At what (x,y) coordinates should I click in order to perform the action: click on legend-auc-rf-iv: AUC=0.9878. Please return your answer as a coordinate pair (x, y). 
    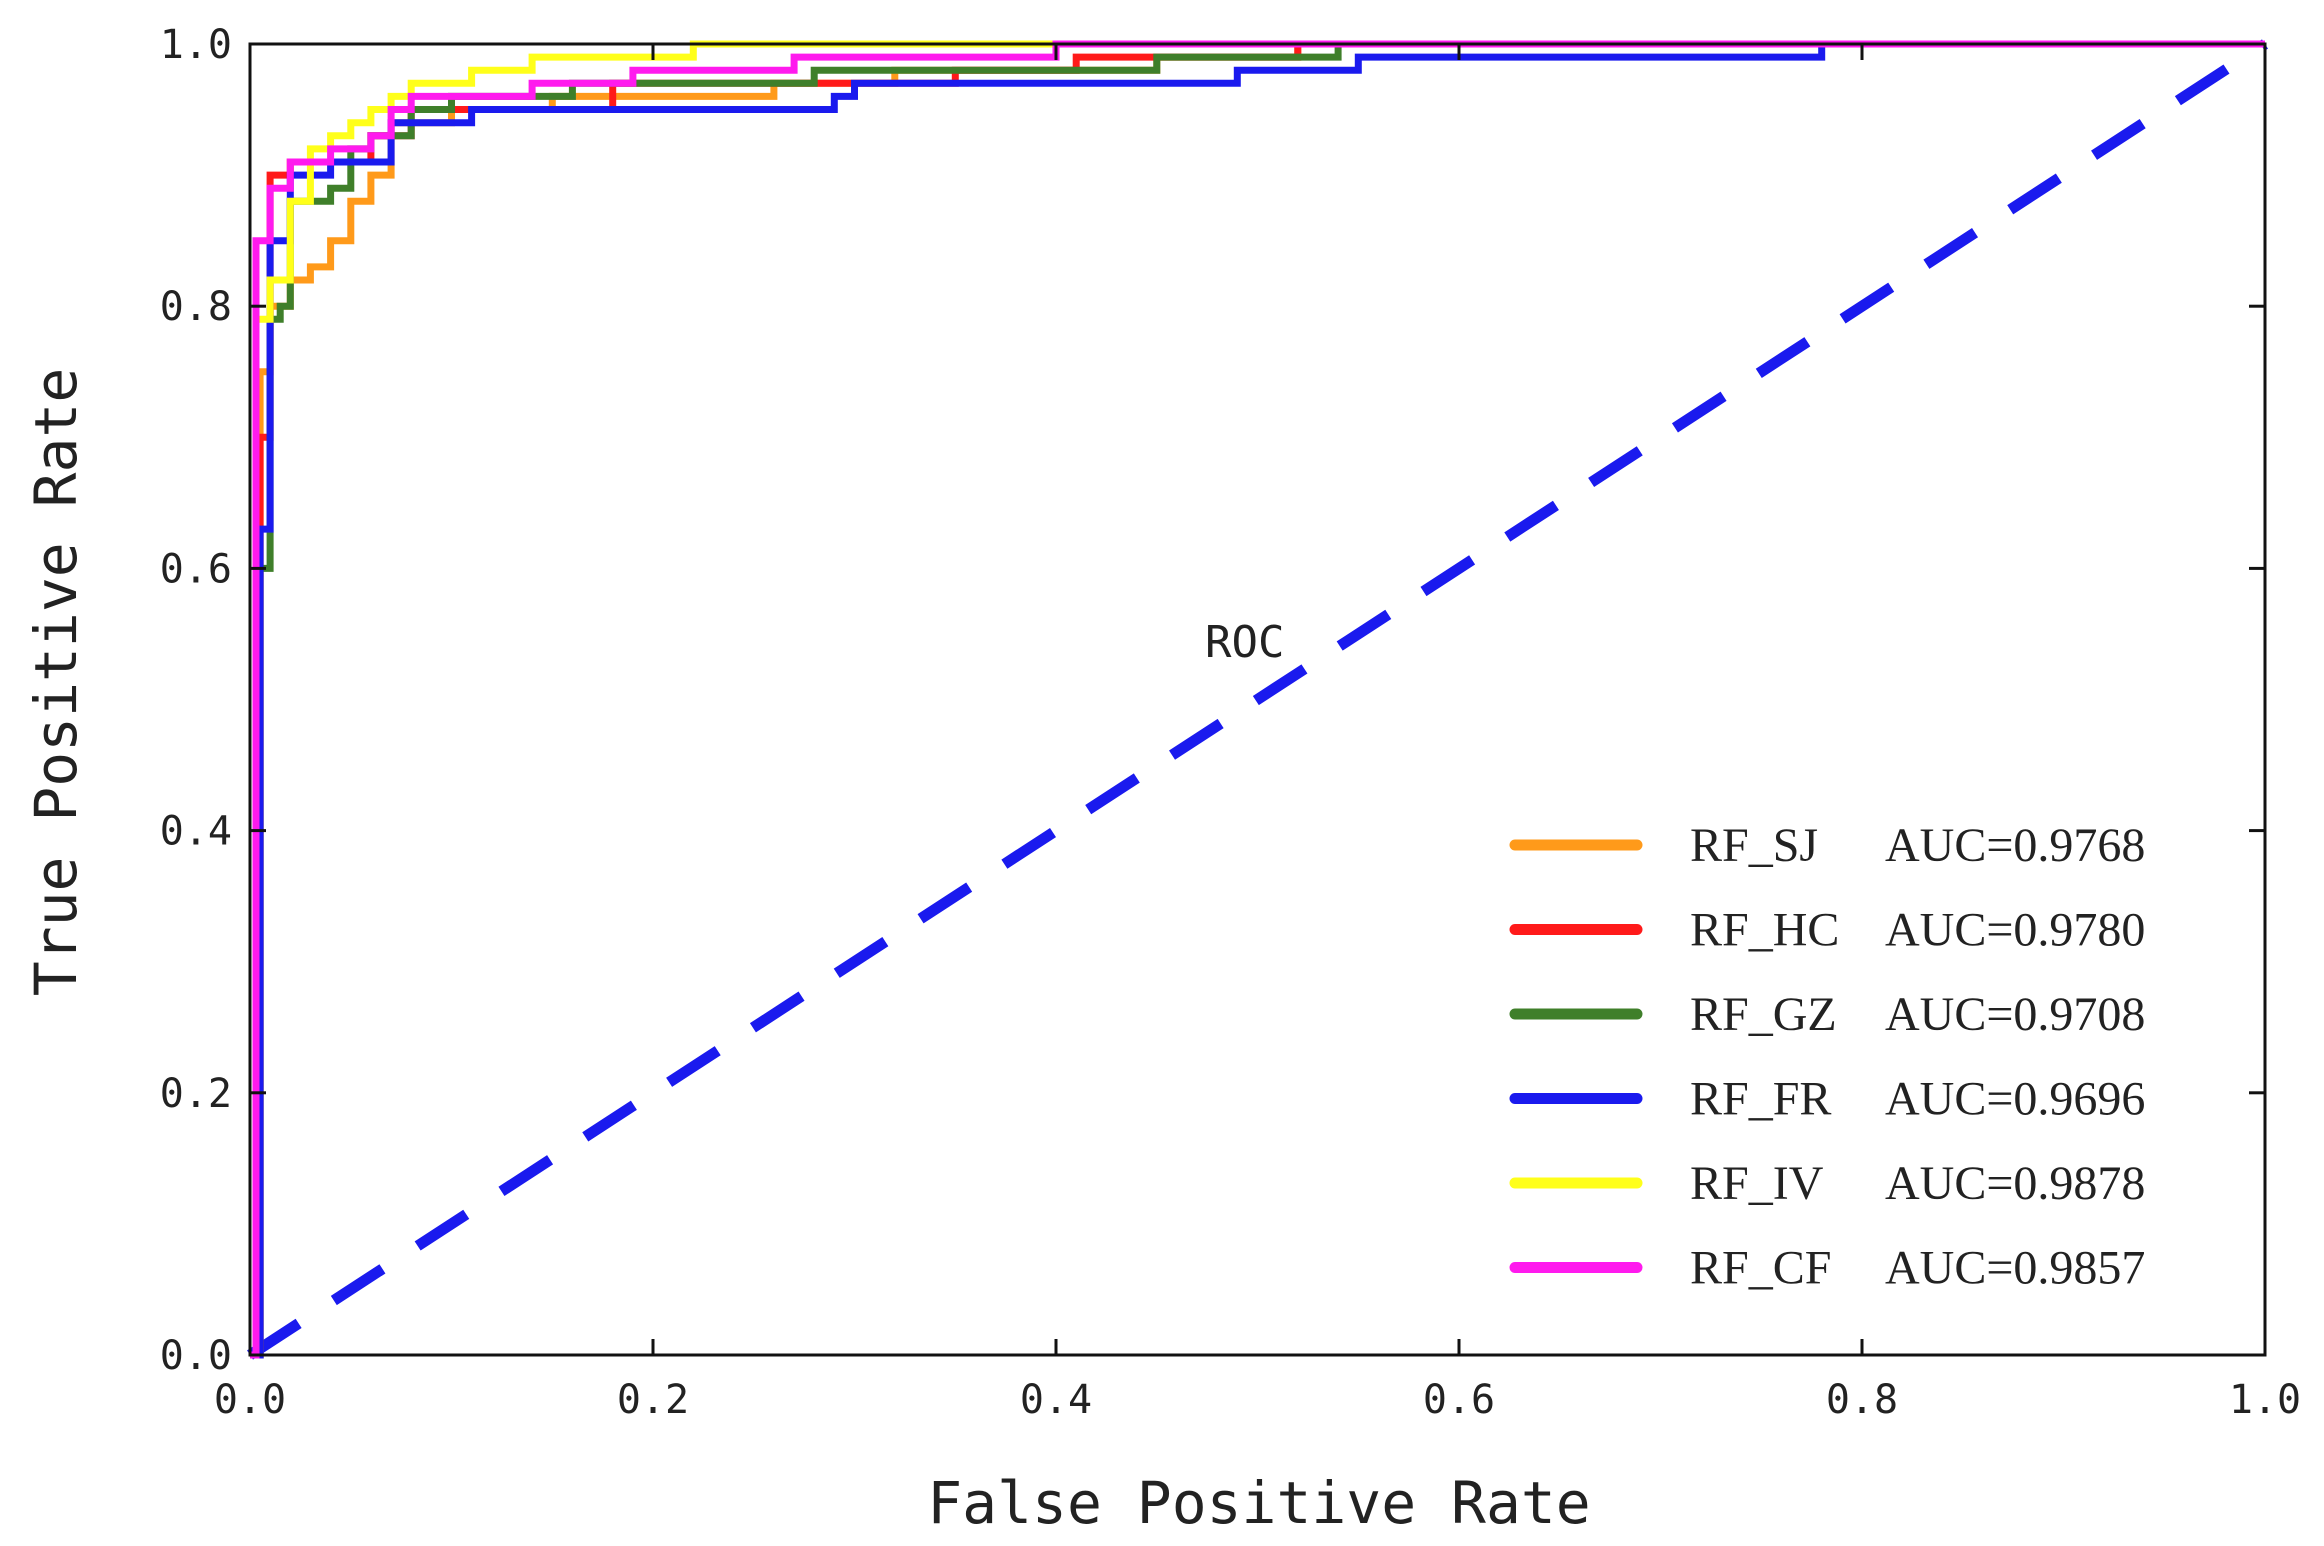
    Looking at the image, I should click on (2015, 1183).